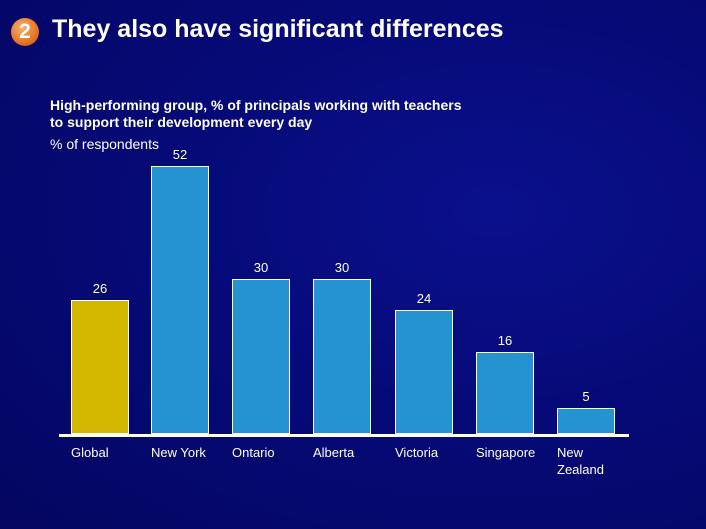  I want to click on x-axis-category-label: Alberta, so click(334, 452).